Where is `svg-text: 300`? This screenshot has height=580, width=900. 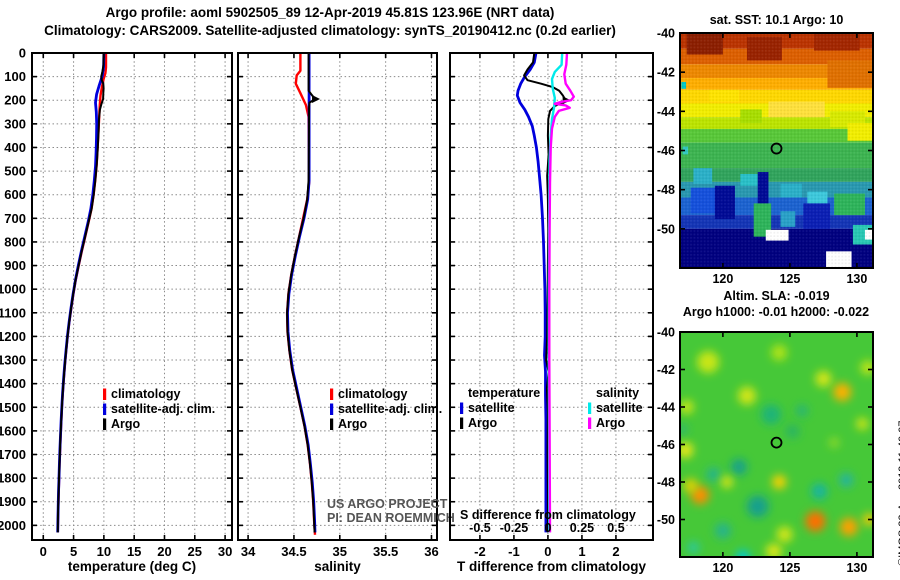 svg-text: 300 is located at coordinates (15, 123).